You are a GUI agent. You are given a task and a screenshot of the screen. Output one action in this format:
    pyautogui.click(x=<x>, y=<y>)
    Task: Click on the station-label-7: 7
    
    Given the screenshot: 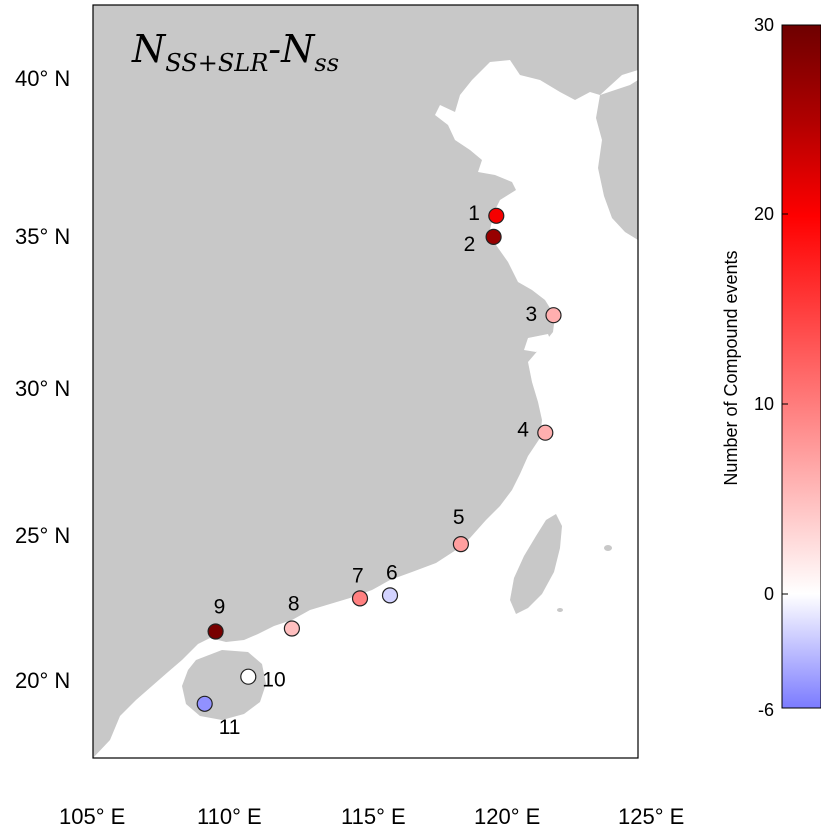 What is the action you would take?
    pyautogui.click(x=358, y=575)
    